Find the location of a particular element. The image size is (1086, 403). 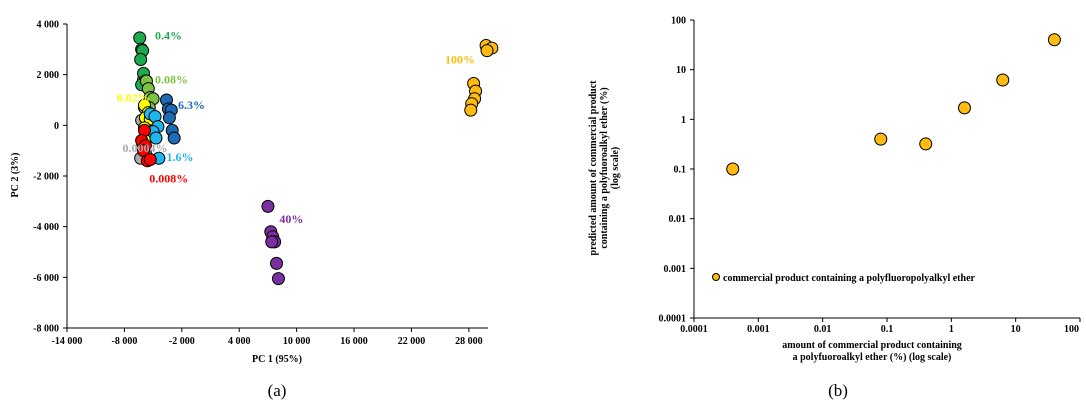

pca-y-tick-labels: 4 000 2 000 0 -2 000 -4 000 -6 000 -8 000 is located at coordinates (46, 177).